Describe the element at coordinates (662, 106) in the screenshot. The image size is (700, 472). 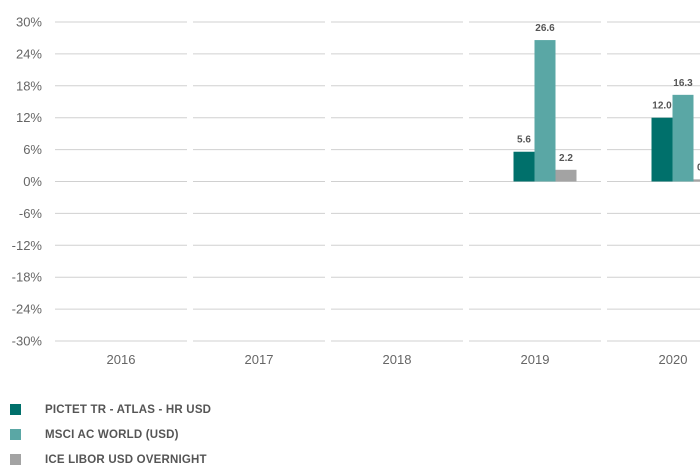
I see `data-label: 12.0` at that location.